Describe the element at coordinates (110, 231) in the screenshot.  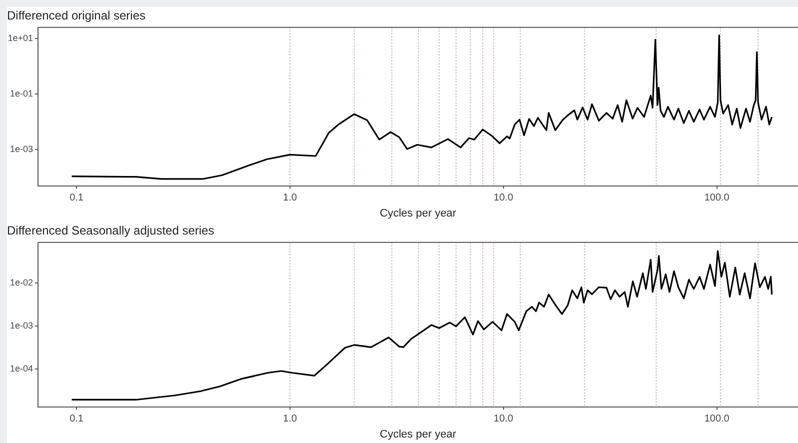
I see `chart-title: Differenced Seasonally adjusted series` at that location.